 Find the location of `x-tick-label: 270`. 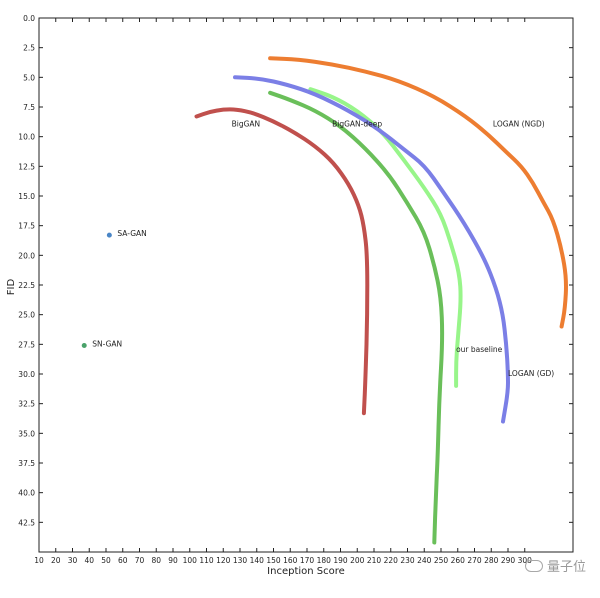

x-tick-label: 270 is located at coordinates (474, 560).